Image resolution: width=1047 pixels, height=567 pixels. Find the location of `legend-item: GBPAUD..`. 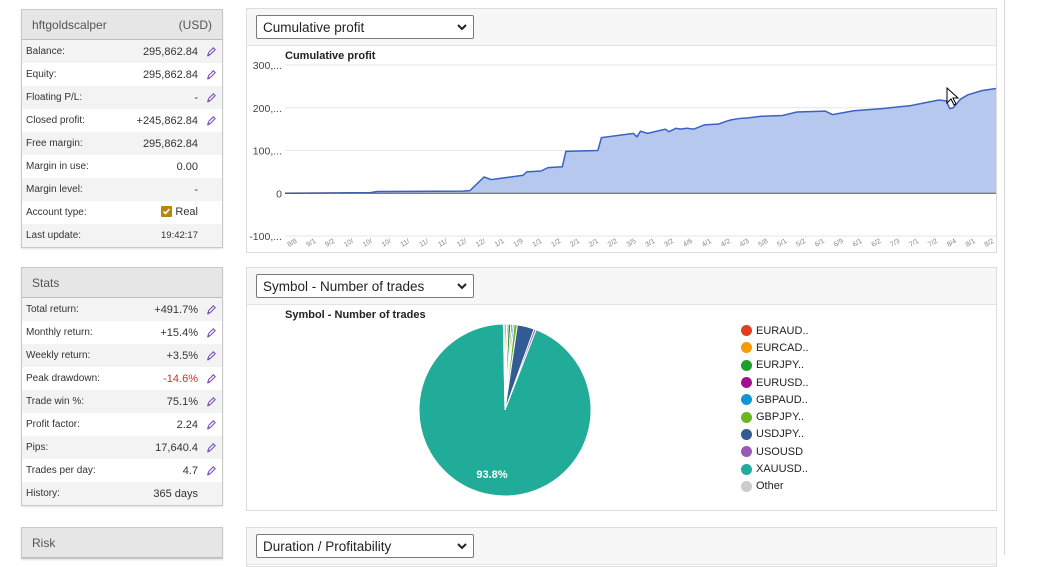

legend-item: GBPAUD.. is located at coordinates (775, 399).